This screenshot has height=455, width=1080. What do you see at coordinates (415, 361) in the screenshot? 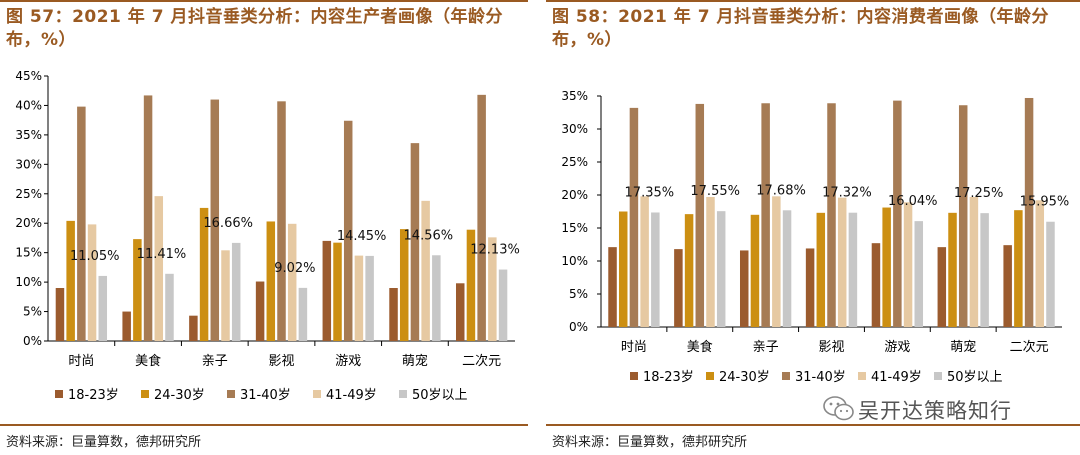
I see `category-label: 萌宠` at bounding box center [415, 361].